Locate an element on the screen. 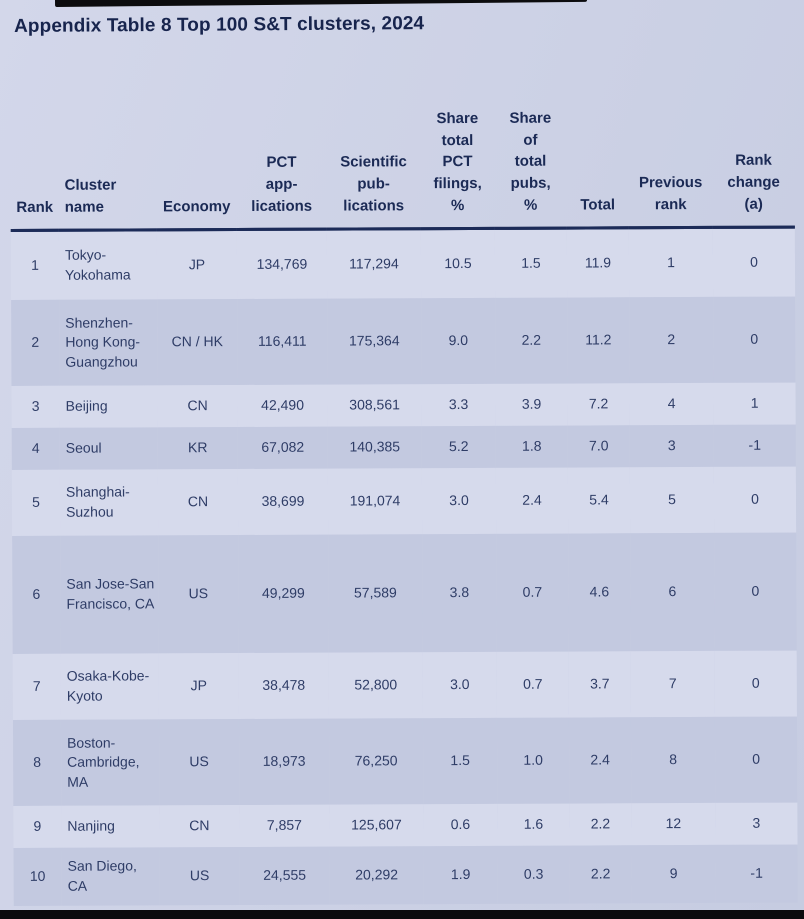 The image size is (804, 919). cell-economy: KR is located at coordinates (197, 447).